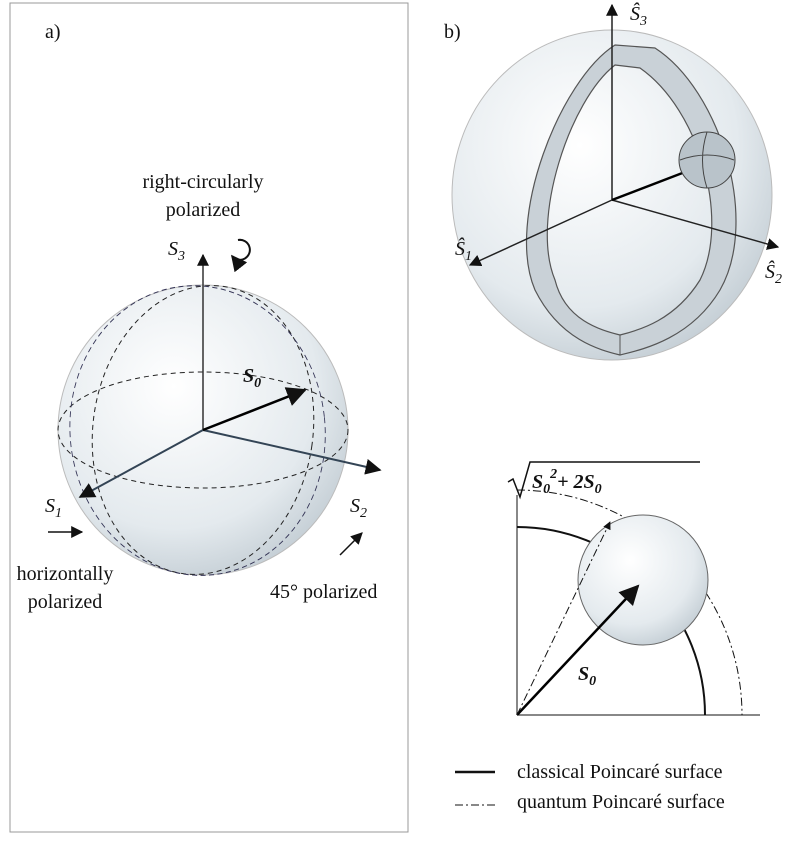 The width and height of the screenshot is (799, 842). Describe the element at coordinates (202, 182) in the screenshot. I see `circular-label: right-circularly` at that location.